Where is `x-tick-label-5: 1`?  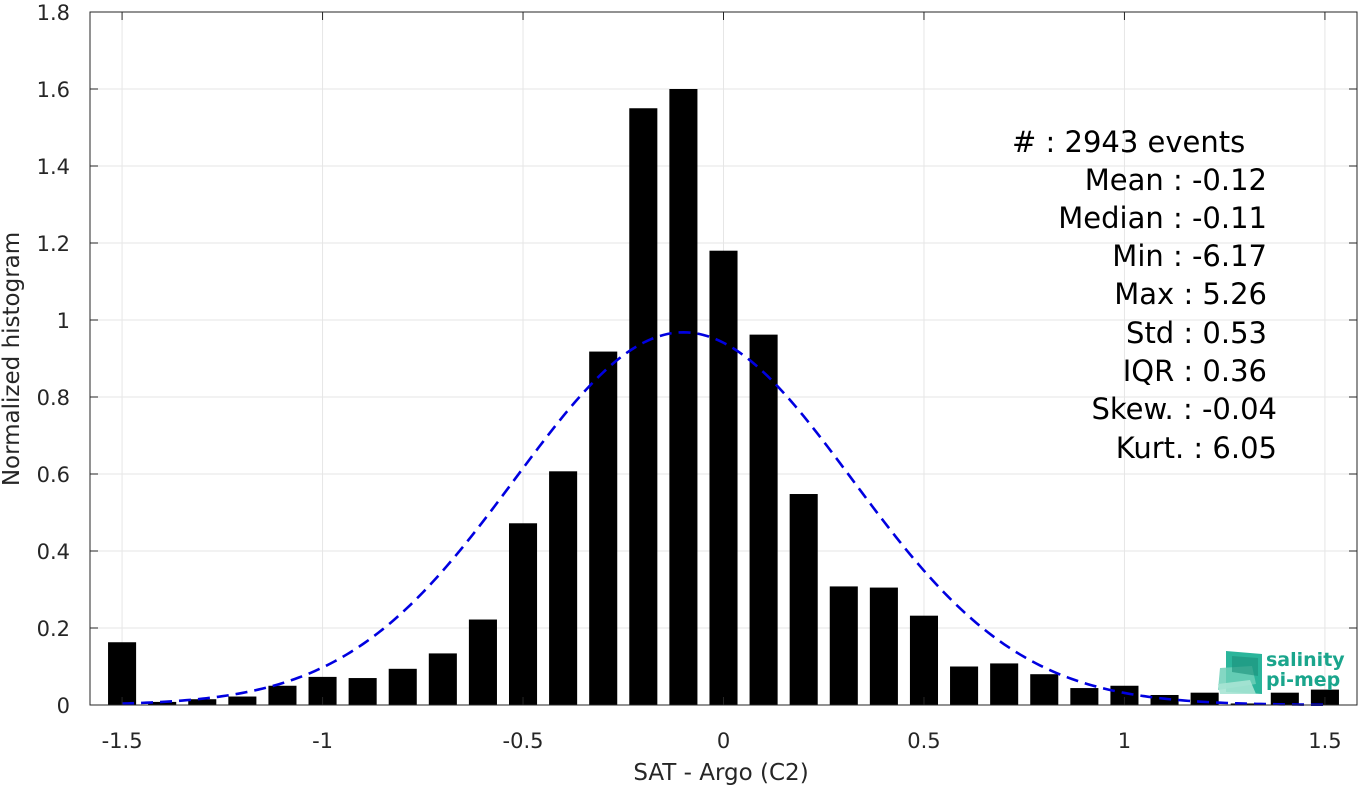
x-tick-label-5: 1 is located at coordinates (1124, 741).